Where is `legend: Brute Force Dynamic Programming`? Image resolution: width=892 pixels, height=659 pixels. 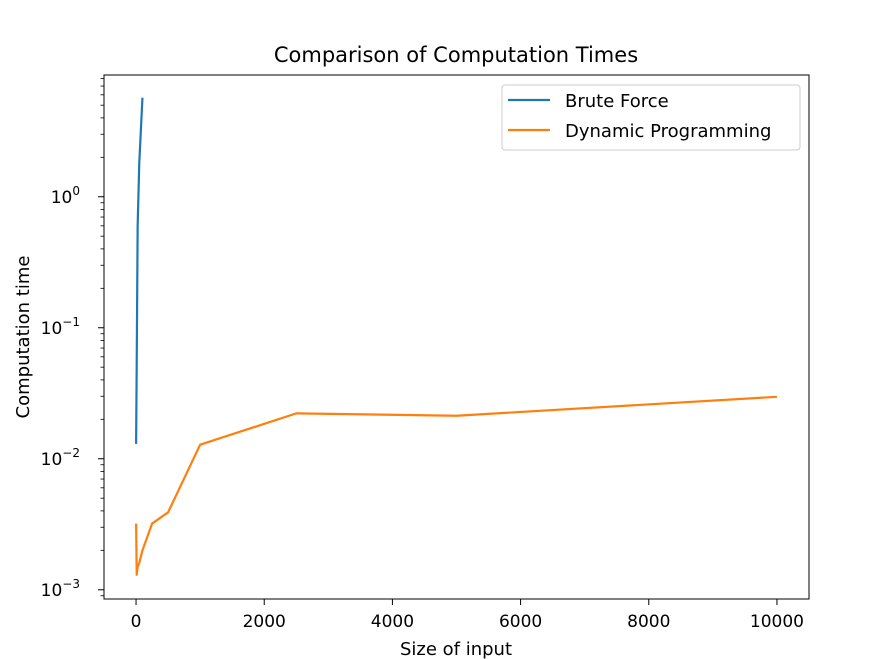
legend: Brute Force Dynamic Programming is located at coordinates (651, 117).